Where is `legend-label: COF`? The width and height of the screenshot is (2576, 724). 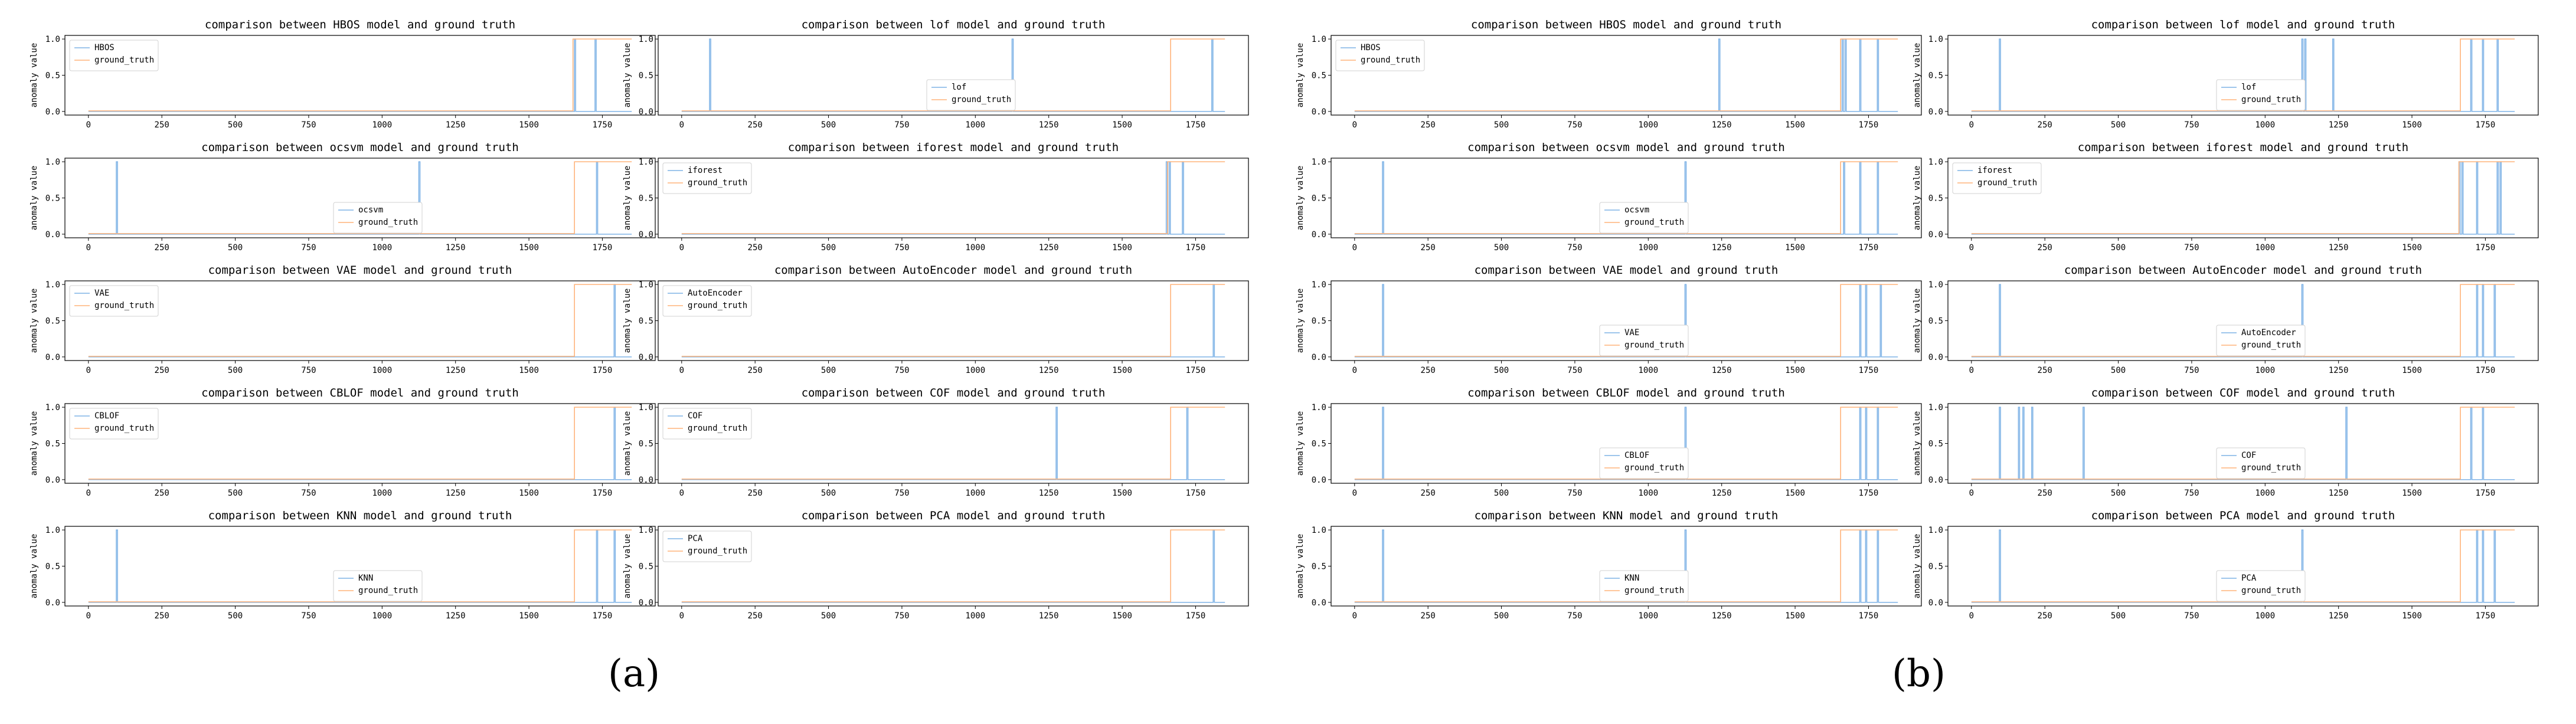 legend-label: COF is located at coordinates (2248, 455).